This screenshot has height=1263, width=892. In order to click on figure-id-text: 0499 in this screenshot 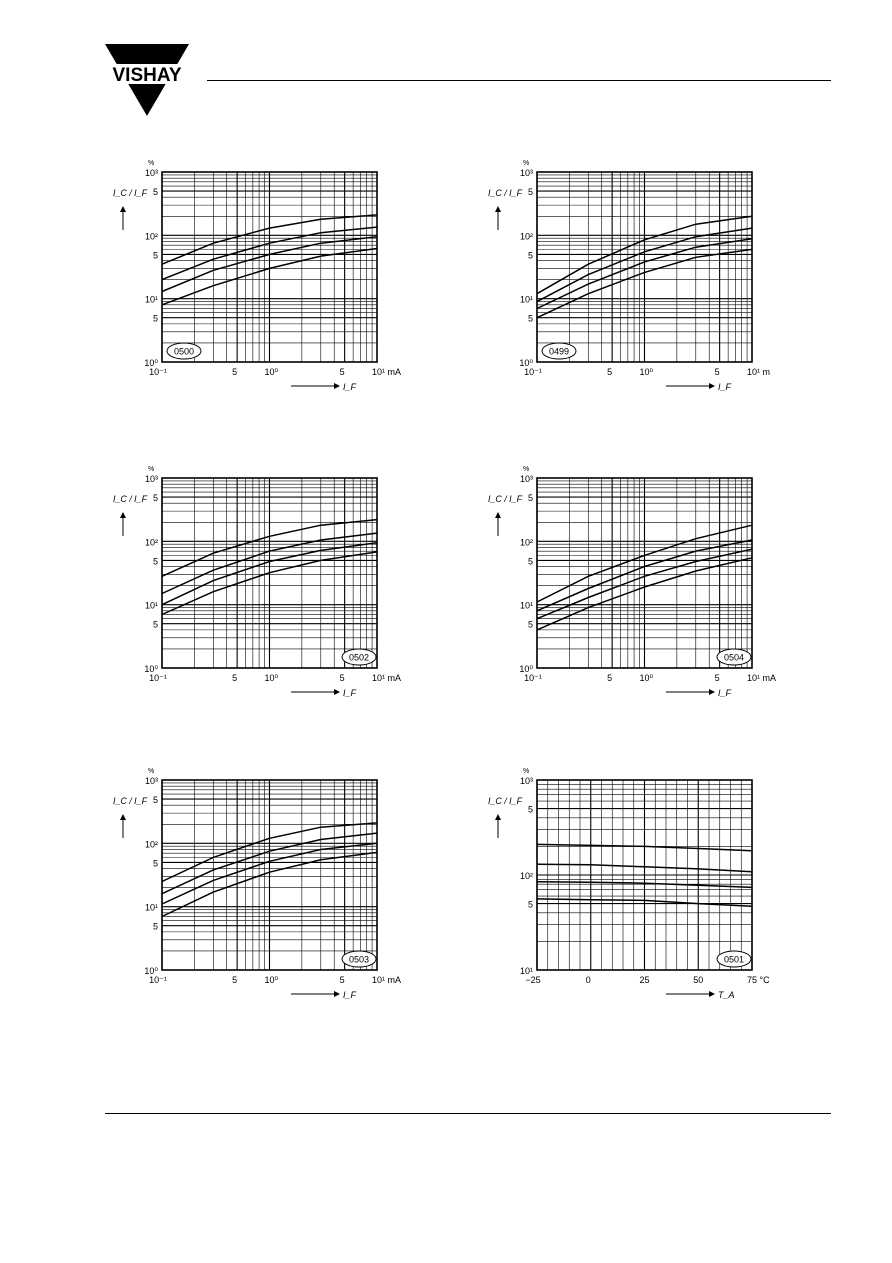, I will do `click(559, 352)`.